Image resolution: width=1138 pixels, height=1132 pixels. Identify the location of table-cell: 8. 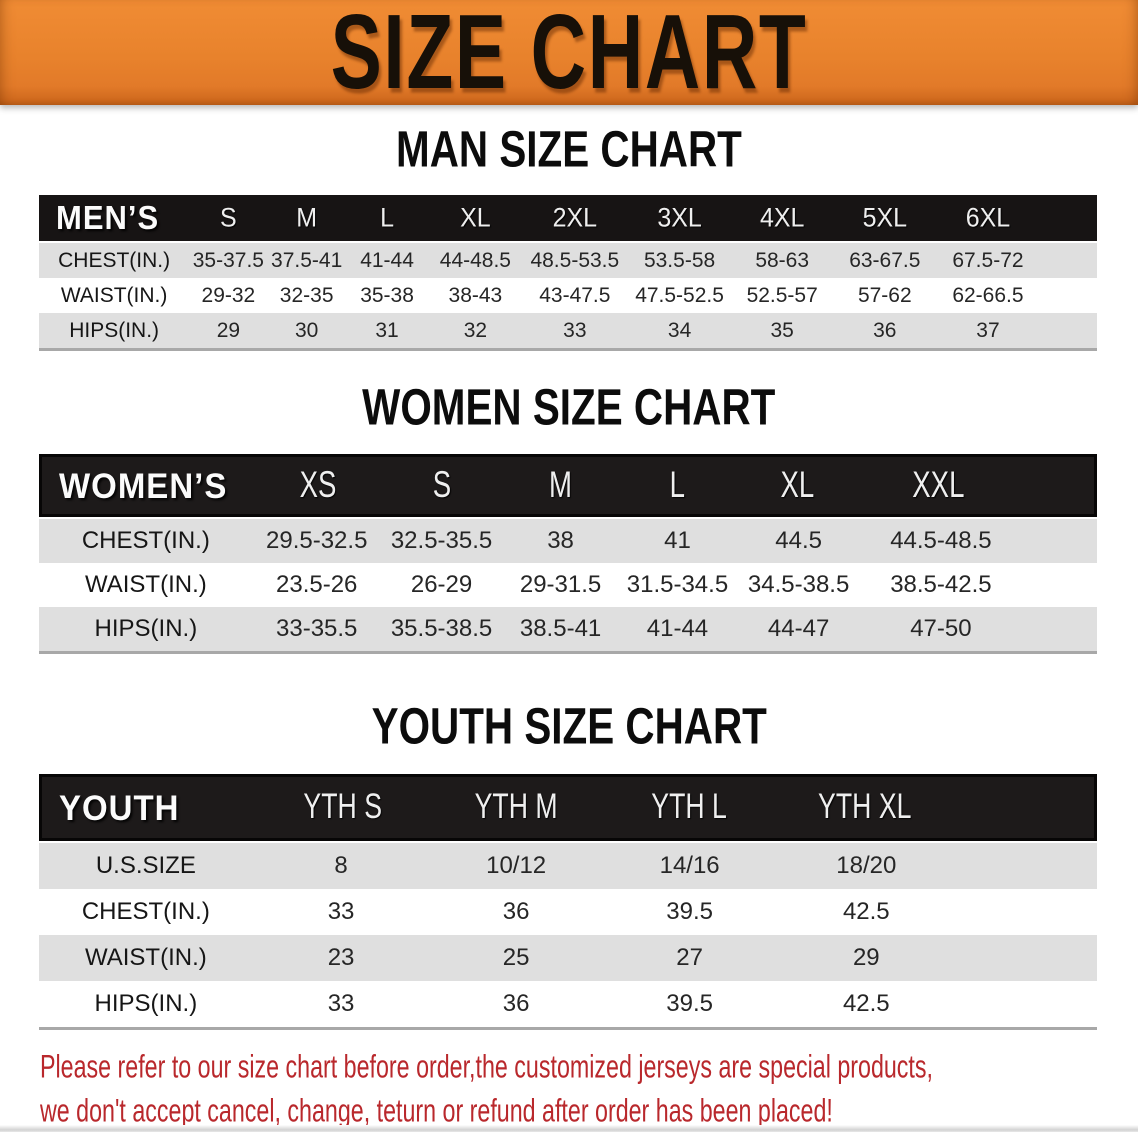
(341, 865).